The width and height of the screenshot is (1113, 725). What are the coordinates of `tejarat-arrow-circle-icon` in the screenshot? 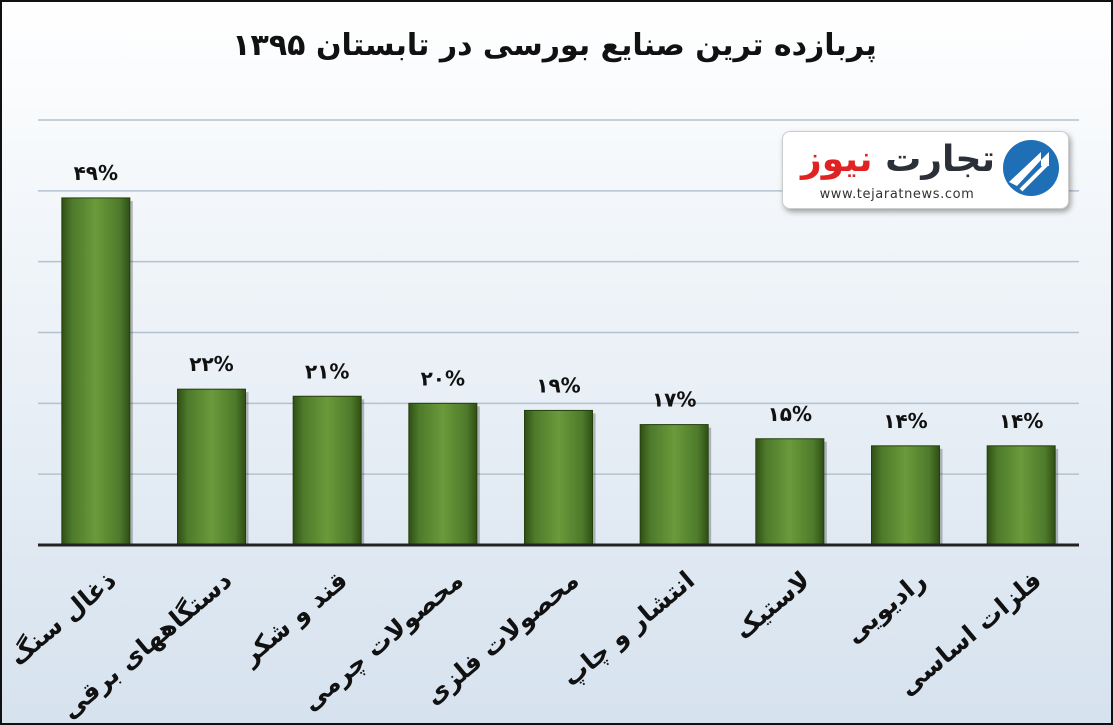 It's located at (1031, 168).